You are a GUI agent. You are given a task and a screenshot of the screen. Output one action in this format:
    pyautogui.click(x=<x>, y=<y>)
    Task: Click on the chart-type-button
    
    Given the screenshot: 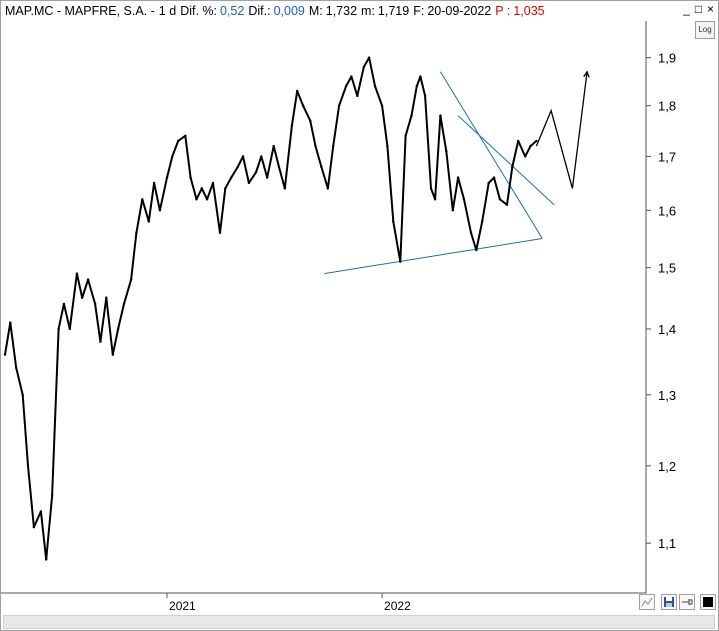 What is the action you would take?
    pyautogui.click(x=647, y=602)
    